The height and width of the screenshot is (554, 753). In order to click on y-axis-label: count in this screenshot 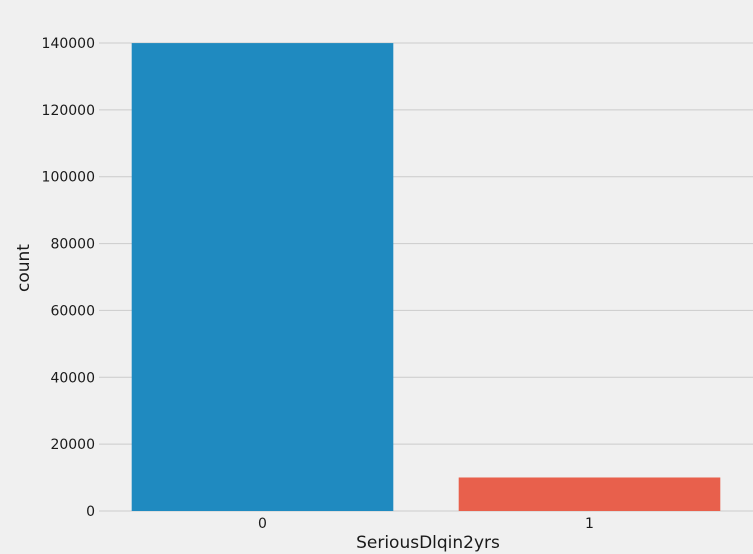, I will do `click(24, 268)`.